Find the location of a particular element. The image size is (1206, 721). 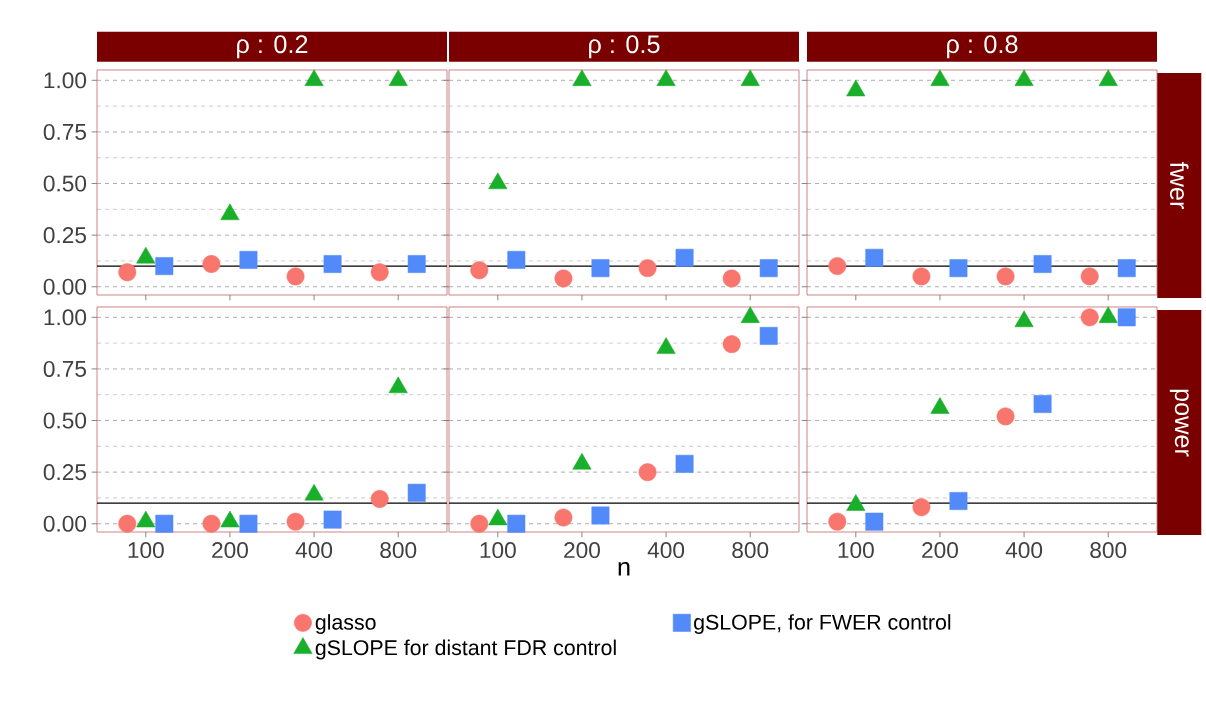

legend-label: gSLOPE, for FWER control is located at coordinates (822, 624).